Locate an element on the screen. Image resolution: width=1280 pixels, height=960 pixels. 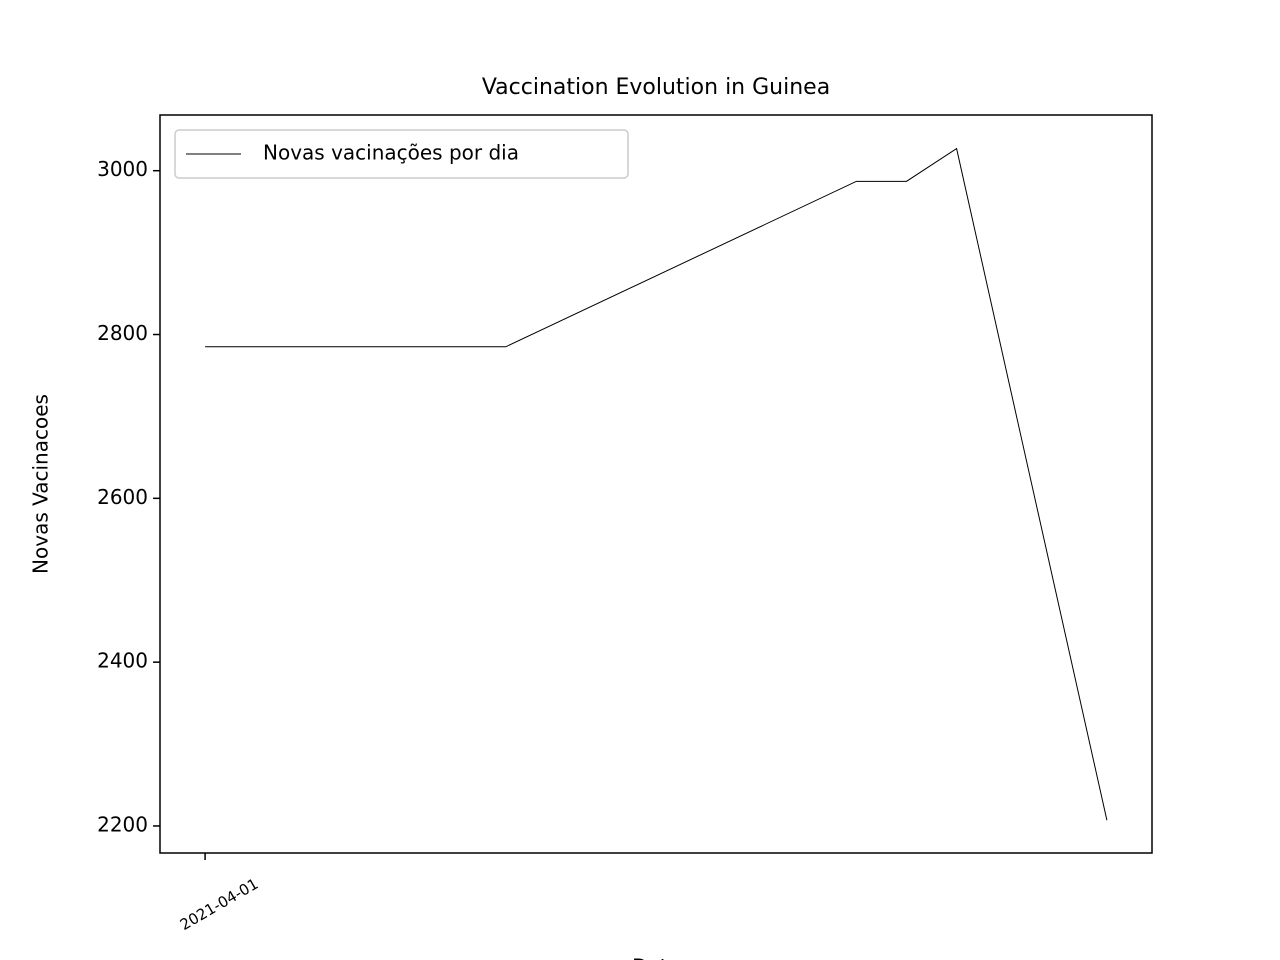
y-tick-label: 3000 is located at coordinates (122, 169).